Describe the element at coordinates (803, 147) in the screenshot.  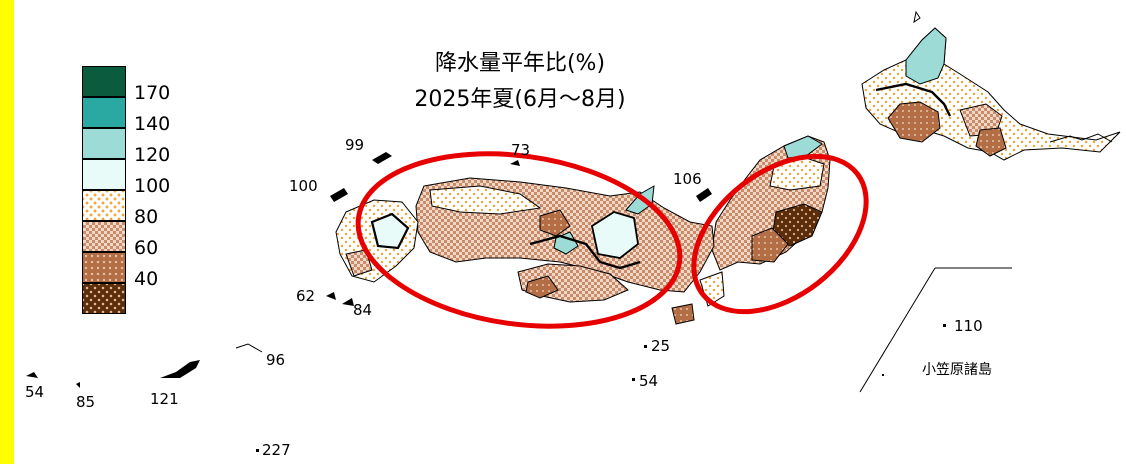
I see `tohoku-north-teal` at that location.